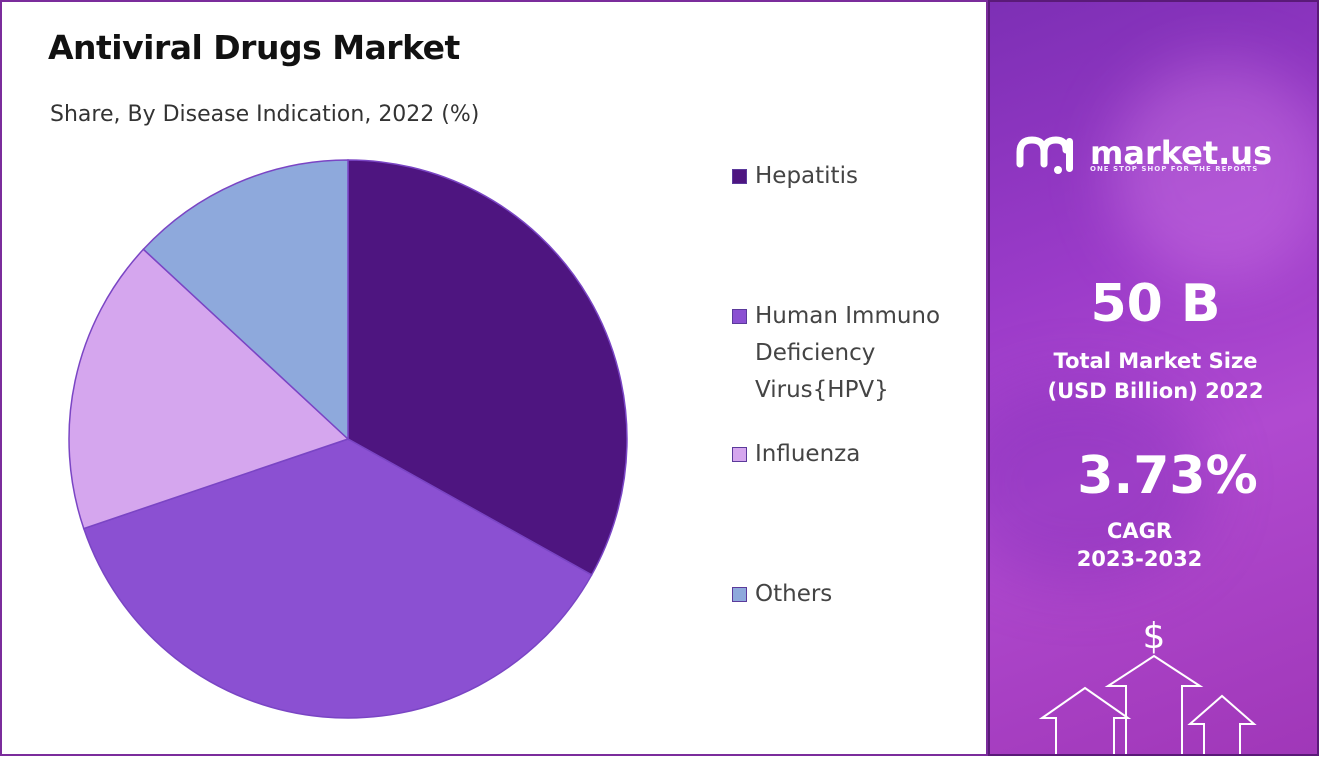 This screenshot has height=758, width=1319. I want to click on chart-title: Antiviral Drugs Market, so click(254, 47).